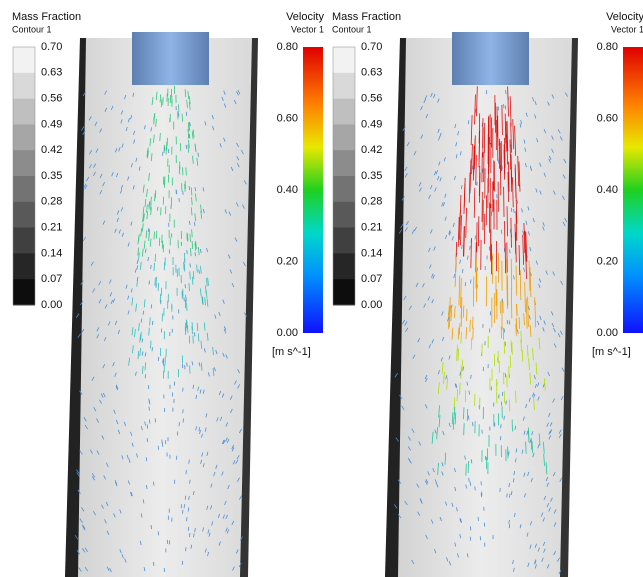 This screenshot has height=577, width=643. I want to click on legend-tick-label: 0.70, so click(371, 47).